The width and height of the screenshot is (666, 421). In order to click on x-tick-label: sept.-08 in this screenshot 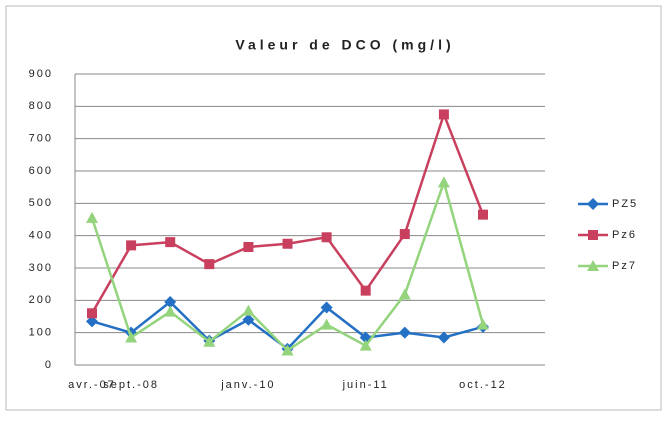, I will do `click(131, 385)`.